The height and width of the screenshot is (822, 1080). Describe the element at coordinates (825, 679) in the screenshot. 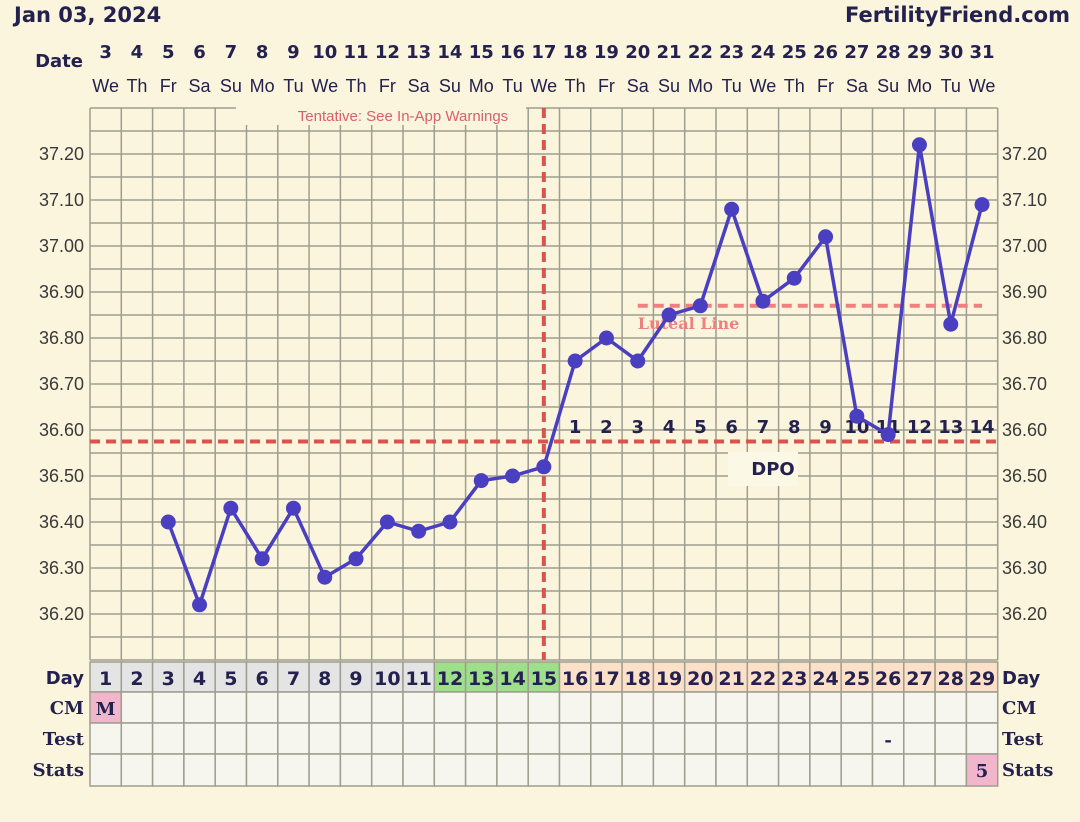

I see `day-cell-value: 24` at that location.